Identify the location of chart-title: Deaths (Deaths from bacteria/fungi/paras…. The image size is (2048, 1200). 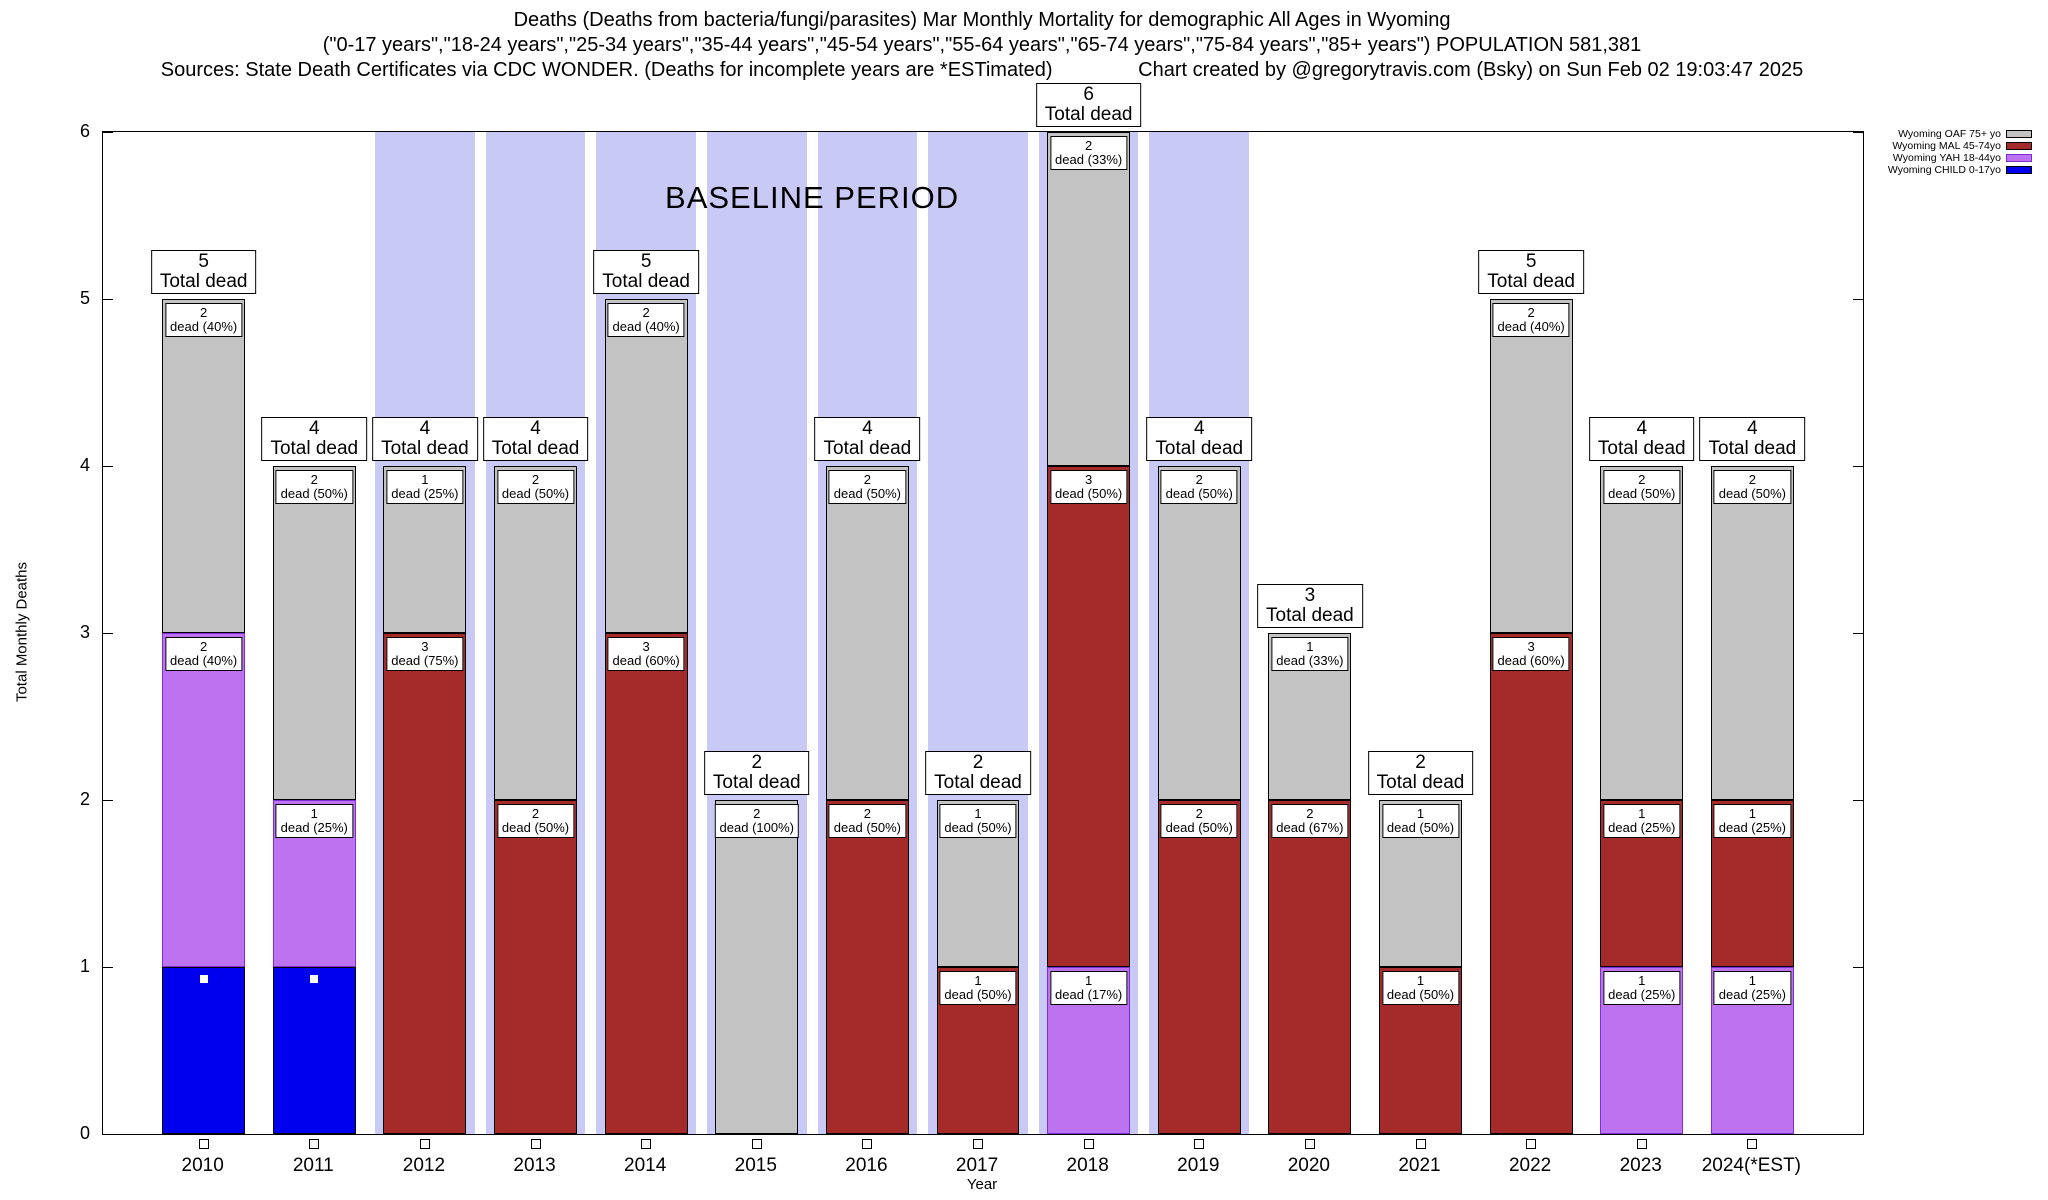
(982, 20).